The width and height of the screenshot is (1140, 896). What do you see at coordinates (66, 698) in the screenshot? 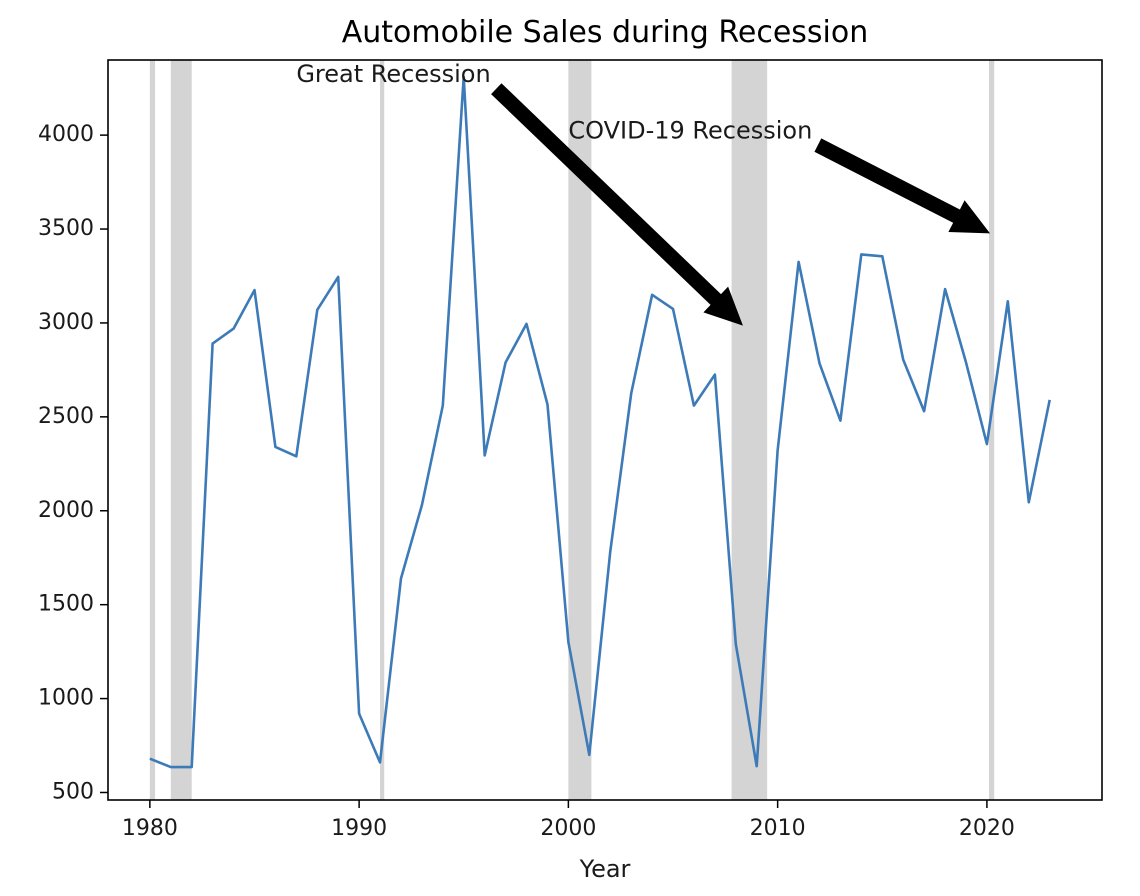
I see `y-tick-label-1000: 1000` at bounding box center [66, 698].